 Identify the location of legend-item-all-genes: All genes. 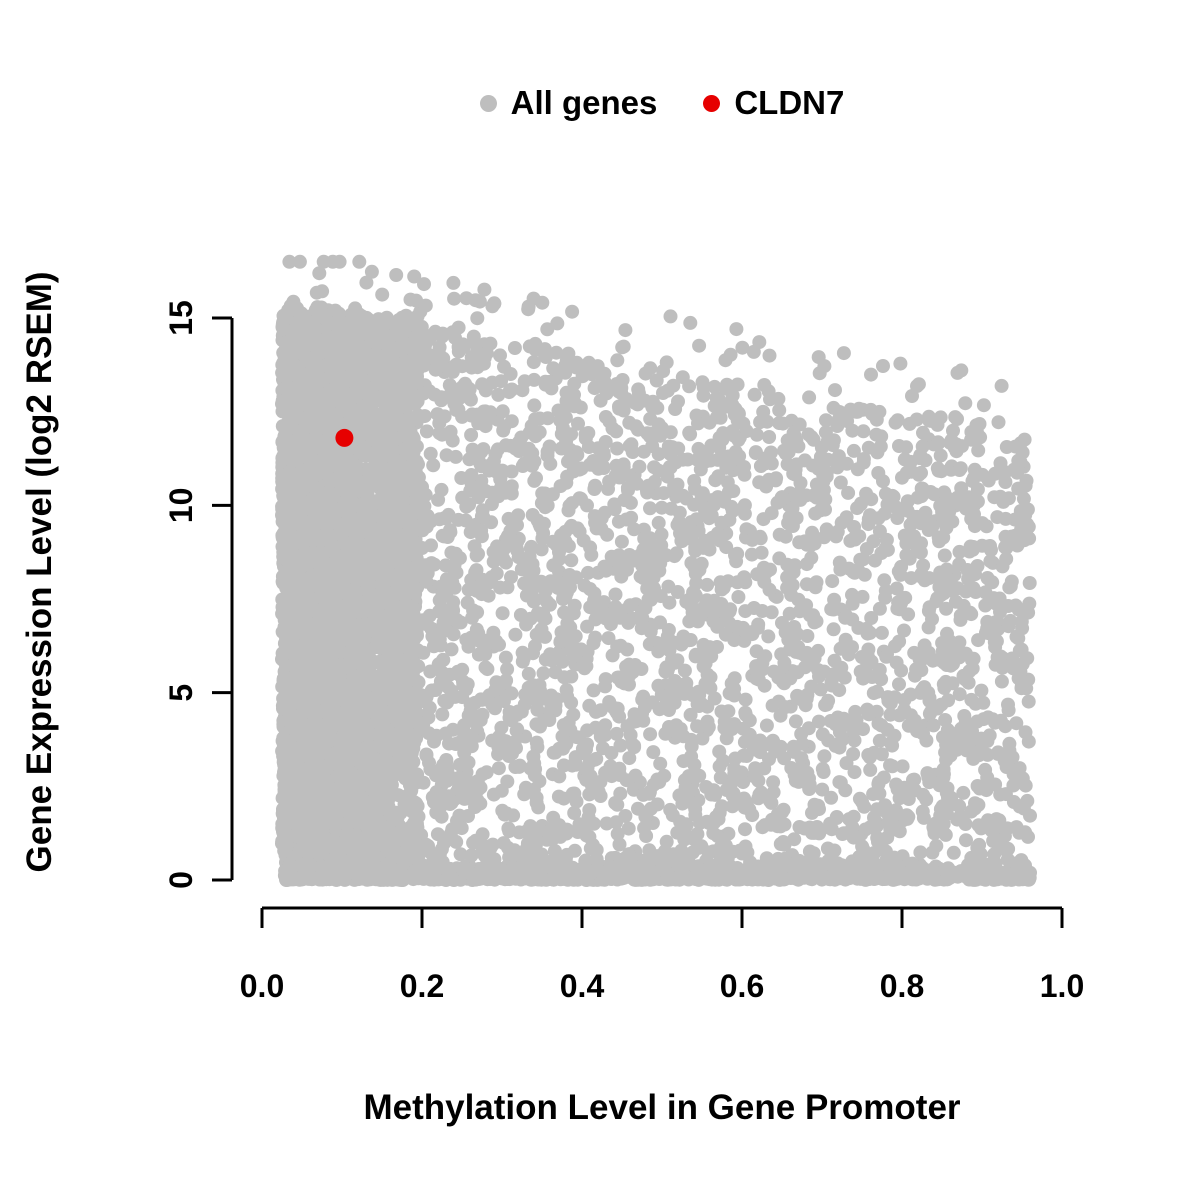
(568, 103).